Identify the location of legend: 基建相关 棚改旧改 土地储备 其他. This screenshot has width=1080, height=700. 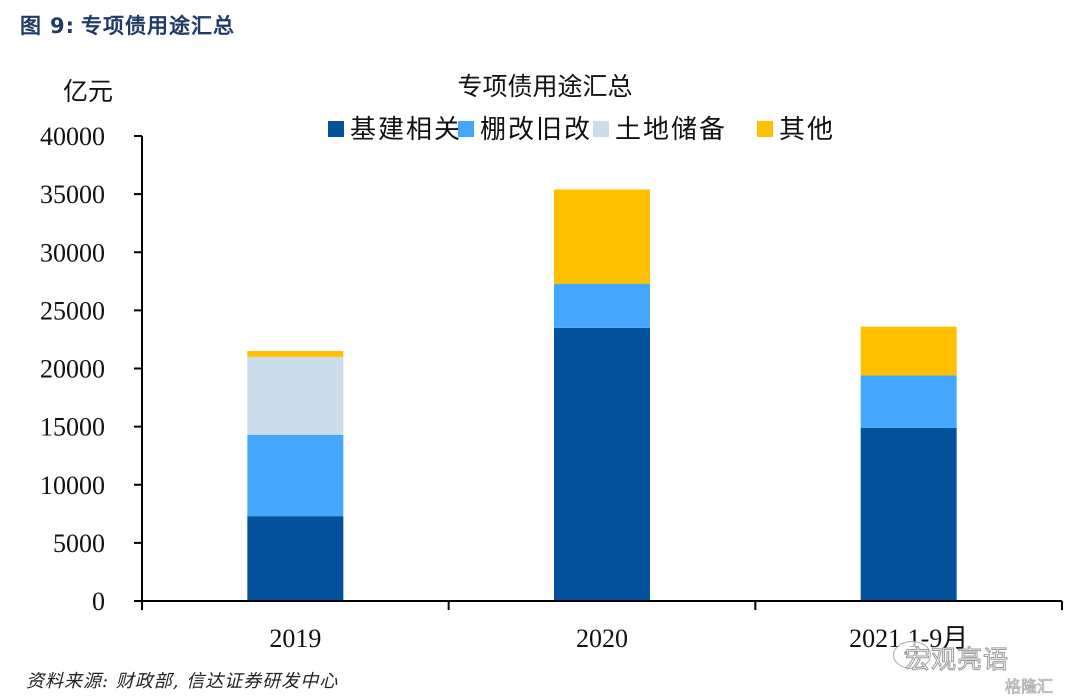
(581, 129).